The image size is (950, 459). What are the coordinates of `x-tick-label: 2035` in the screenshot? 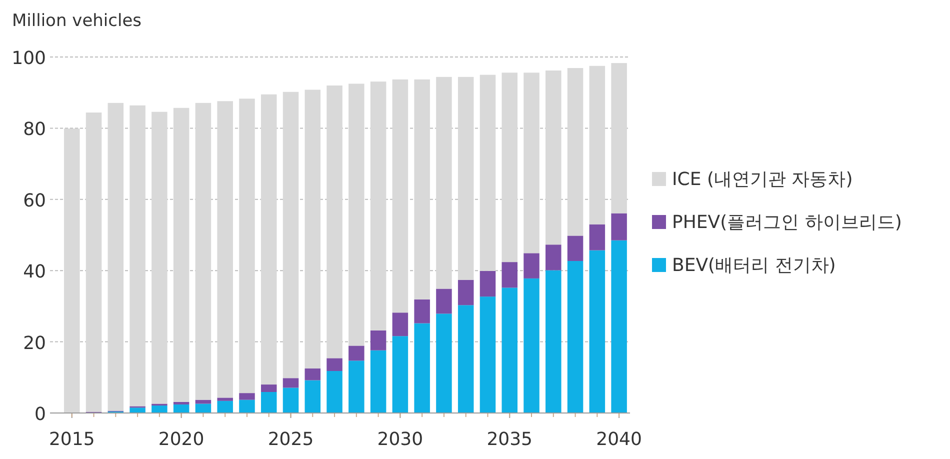 It's located at (509, 439).